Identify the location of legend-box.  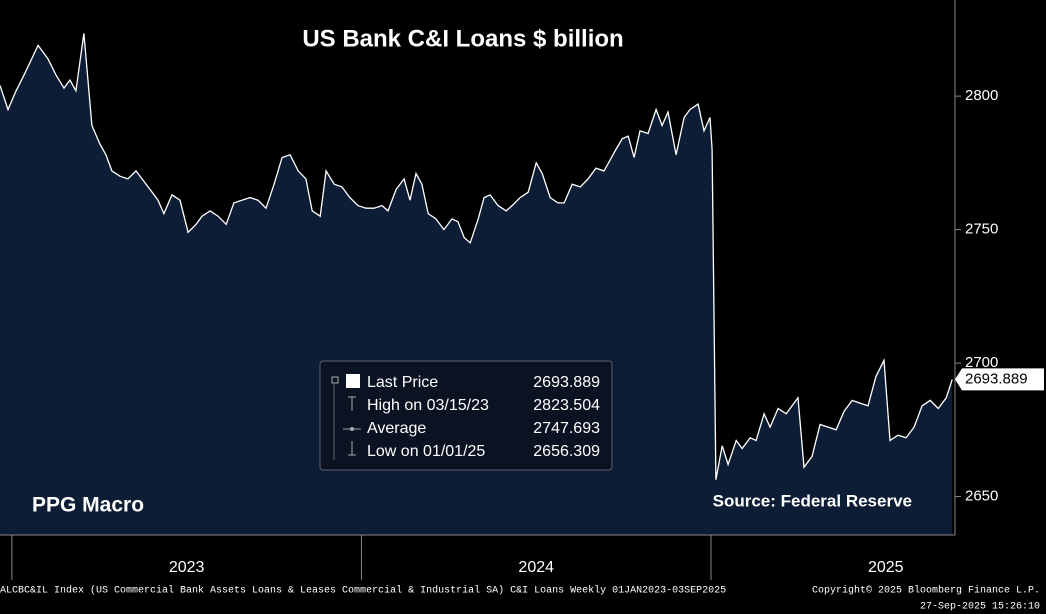
(466, 415).